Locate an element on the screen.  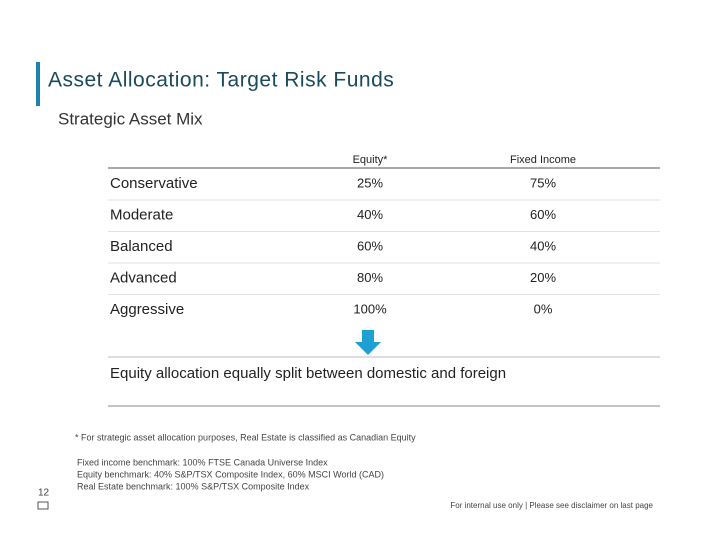
logo-icon is located at coordinates (43, 505).